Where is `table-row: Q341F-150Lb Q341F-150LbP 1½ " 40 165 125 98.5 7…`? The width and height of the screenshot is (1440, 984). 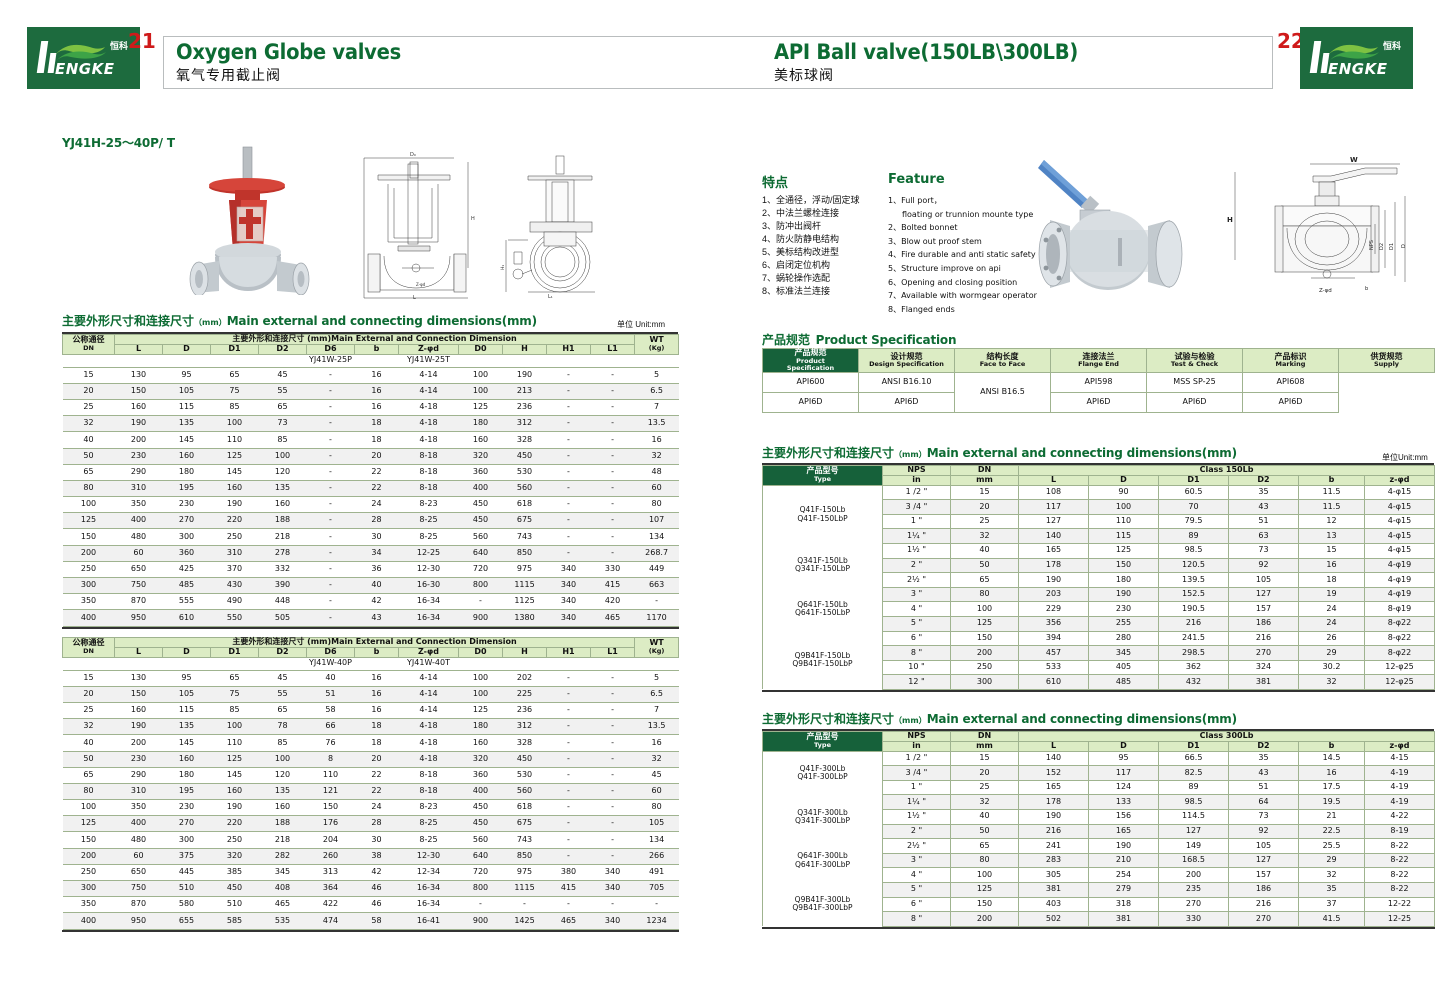 table-row: Q341F-150Lb Q341F-150LbP 1½ " 40 165 125 98.5 7… is located at coordinates (1098, 565).